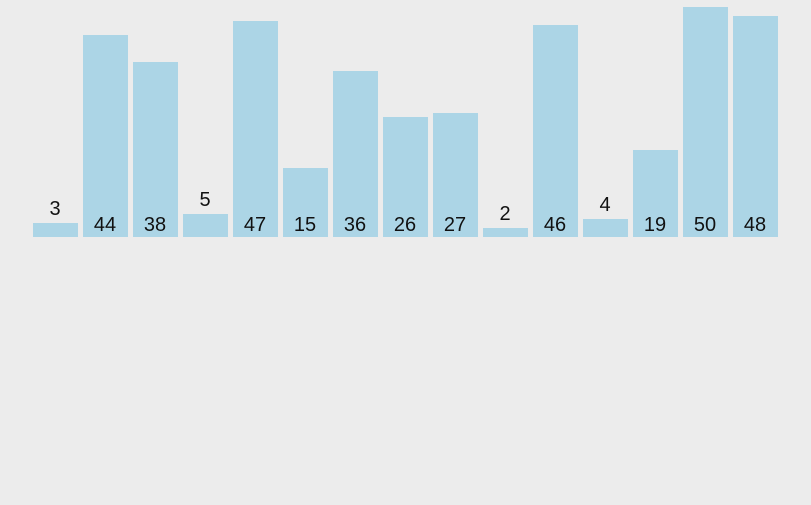 The width and height of the screenshot is (811, 505). What do you see at coordinates (755, 225) in the screenshot?
I see `bar-value-label: 48` at bounding box center [755, 225].